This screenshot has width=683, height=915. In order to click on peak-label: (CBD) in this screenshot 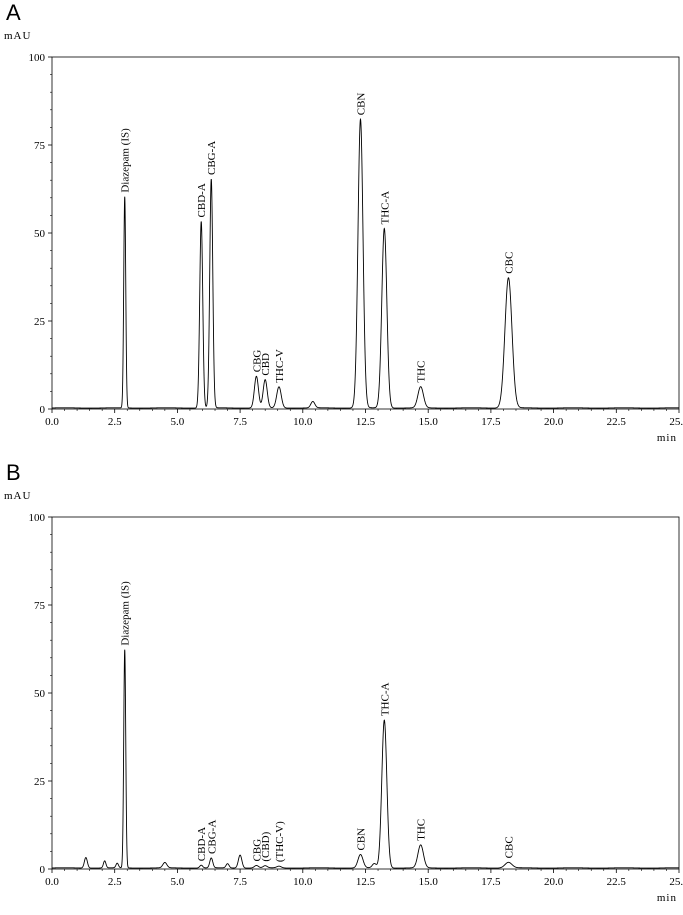, I will do `click(266, 846)`.